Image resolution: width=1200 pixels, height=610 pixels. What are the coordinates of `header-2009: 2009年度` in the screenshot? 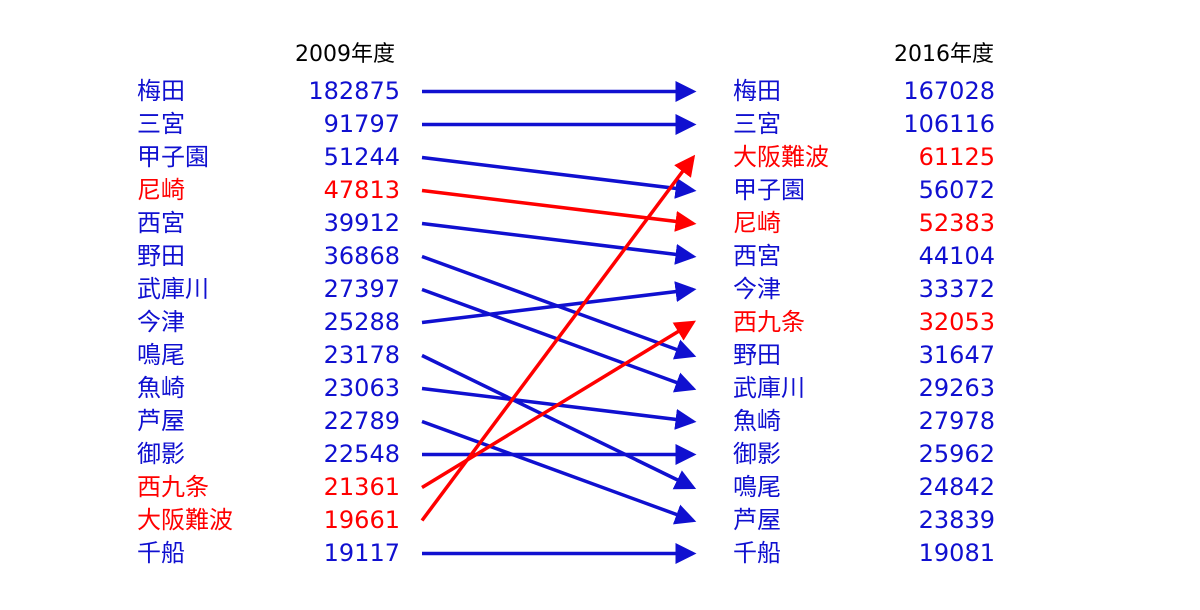 It's located at (345, 54).